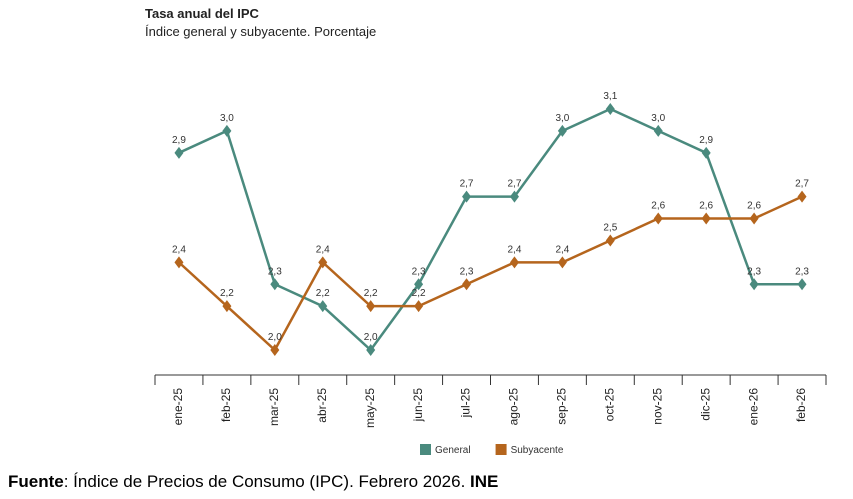 This screenshot has width=853, height=499. What do you see at coordinates (36, 481) in the screenshot?
I see `footer-label: Fuente` at bounding box center [36, 481].